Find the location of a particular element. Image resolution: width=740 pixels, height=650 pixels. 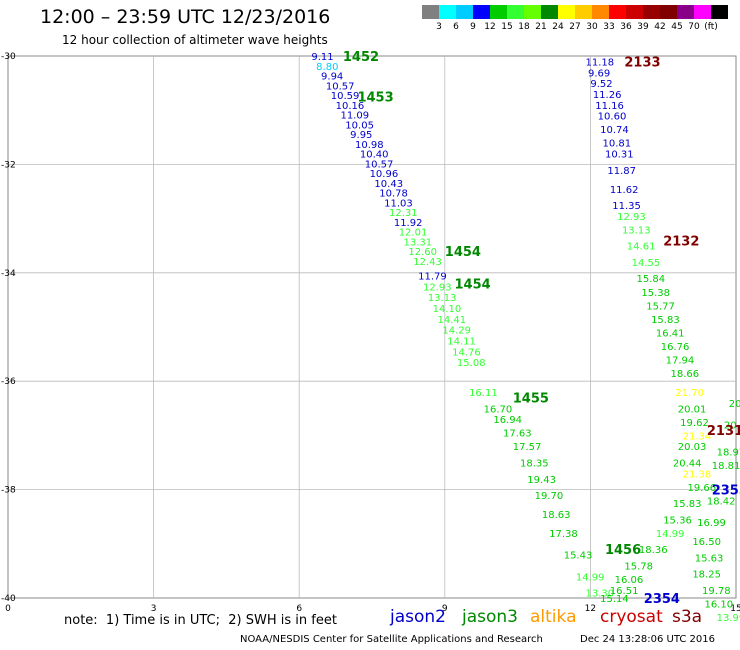

track-label: 1455 is located at coordinates (531, 398).